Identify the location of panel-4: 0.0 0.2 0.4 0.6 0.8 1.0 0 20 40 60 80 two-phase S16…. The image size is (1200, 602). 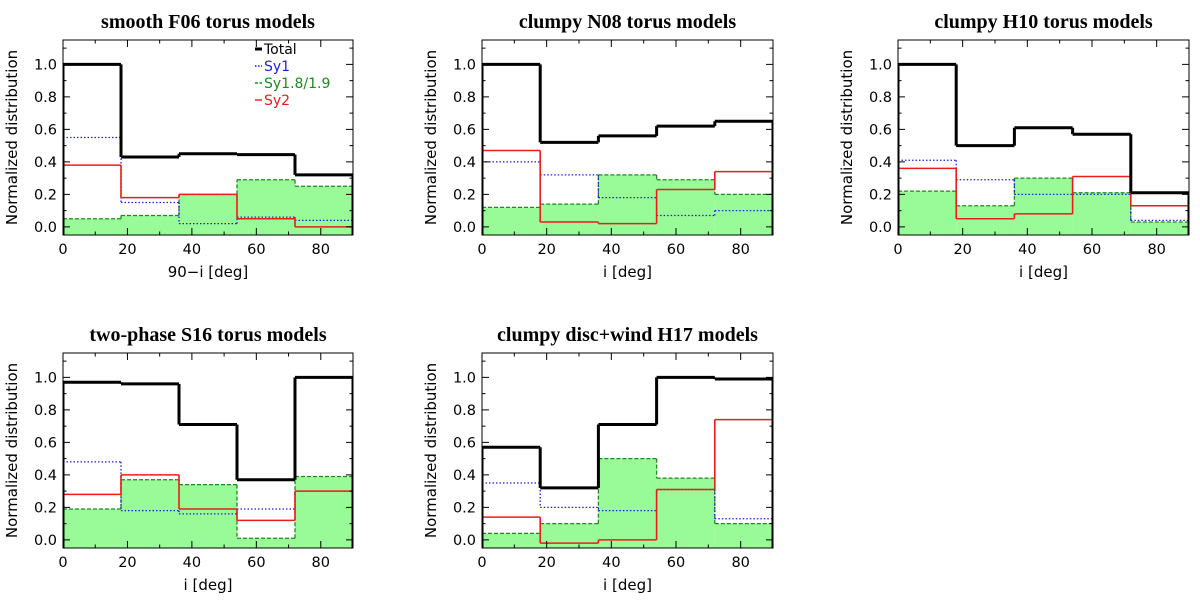
(178, 459).